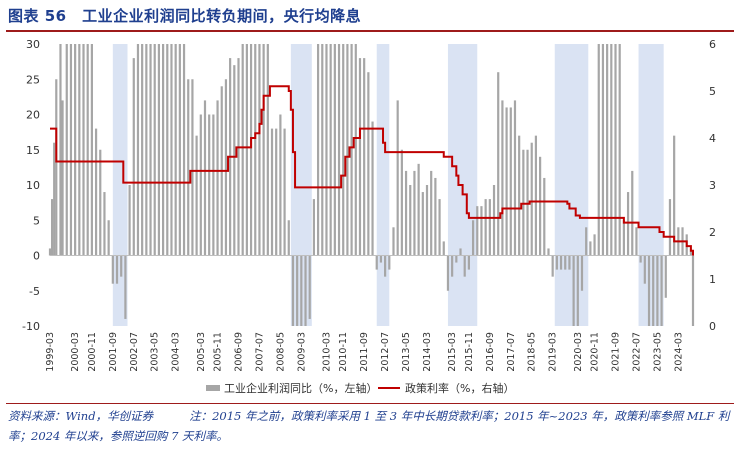 Image resolution: width=740 pixels, height=460 pixels. Describe the element at coordinates (36, 256) in the screenshot. I see `left-tick-label: 0` at that location.